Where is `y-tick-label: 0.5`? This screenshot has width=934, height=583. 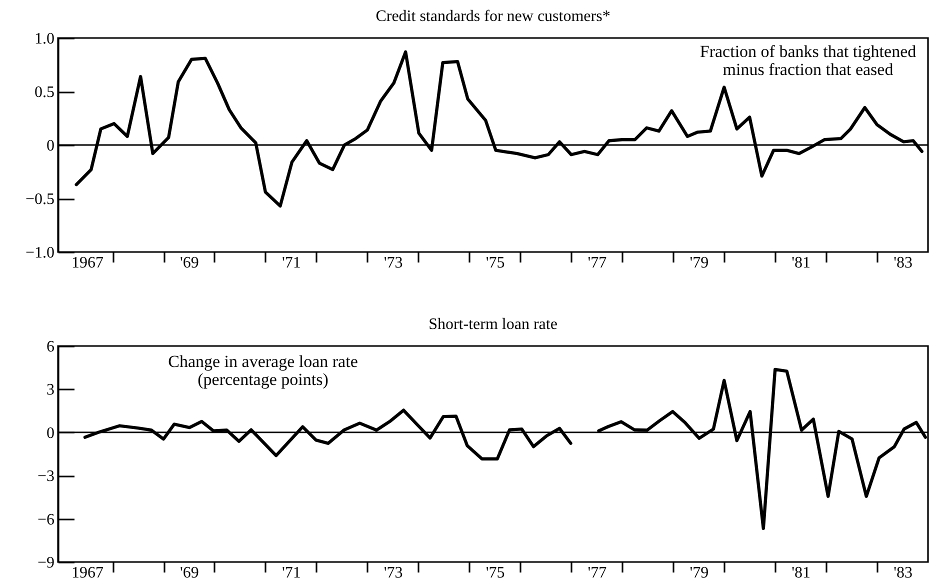 y-tick-label: 0.5 is located at coordinates (44, 92).